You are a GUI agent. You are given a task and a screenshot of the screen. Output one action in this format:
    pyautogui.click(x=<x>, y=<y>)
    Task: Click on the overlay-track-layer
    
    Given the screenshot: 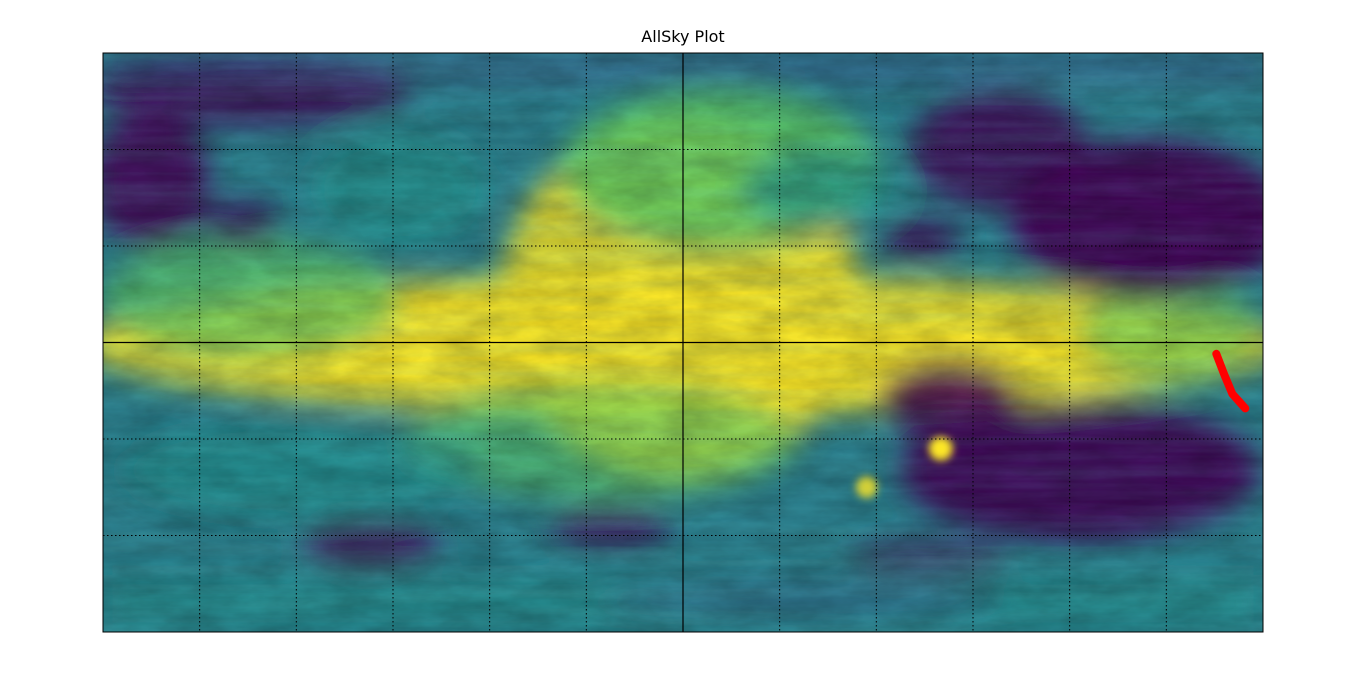 What is the action you would take?
    pyautogui.click(x=1231, y=381)
    